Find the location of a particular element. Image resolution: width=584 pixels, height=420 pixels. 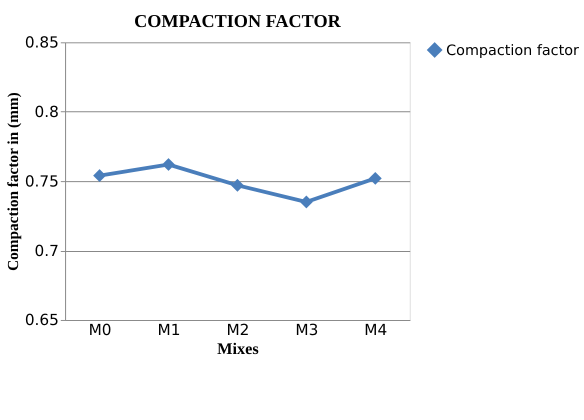

x-axis-title: Mixes is located at coordinates (238, 349).